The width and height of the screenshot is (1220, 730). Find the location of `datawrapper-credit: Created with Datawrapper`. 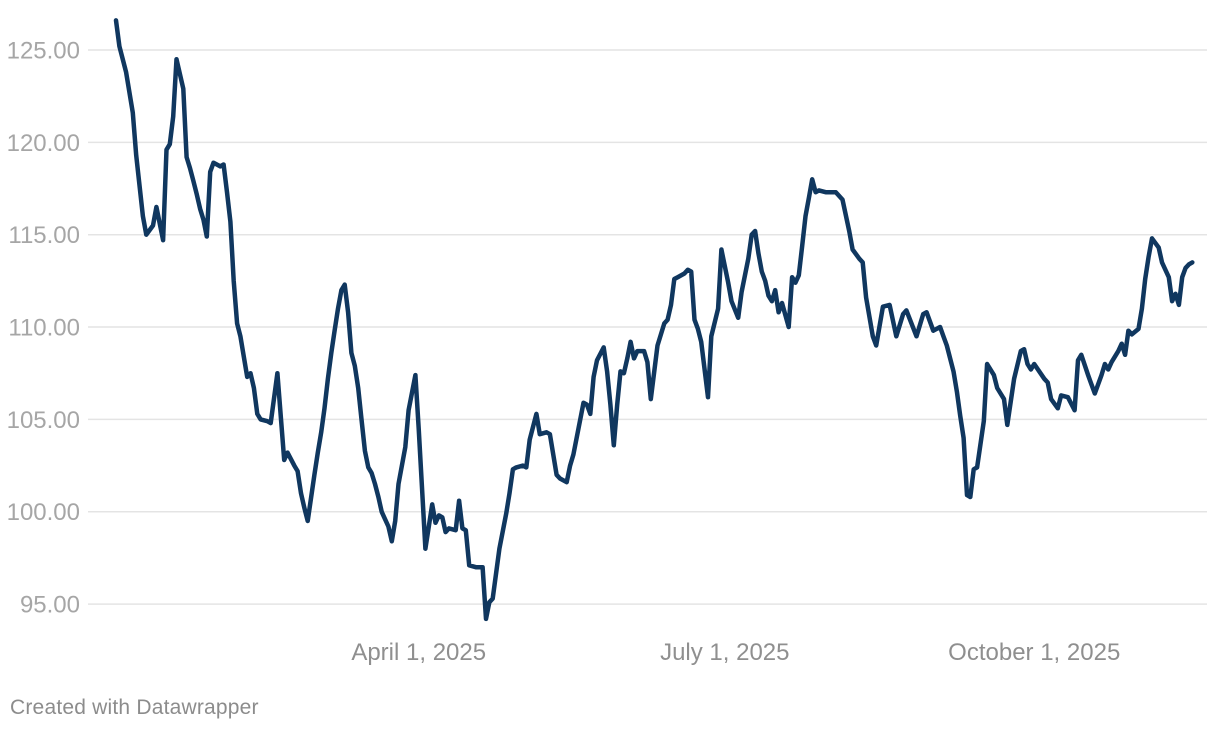

datawrapper-credit: Created with Datawrapper is located at coordinates (134, 707).